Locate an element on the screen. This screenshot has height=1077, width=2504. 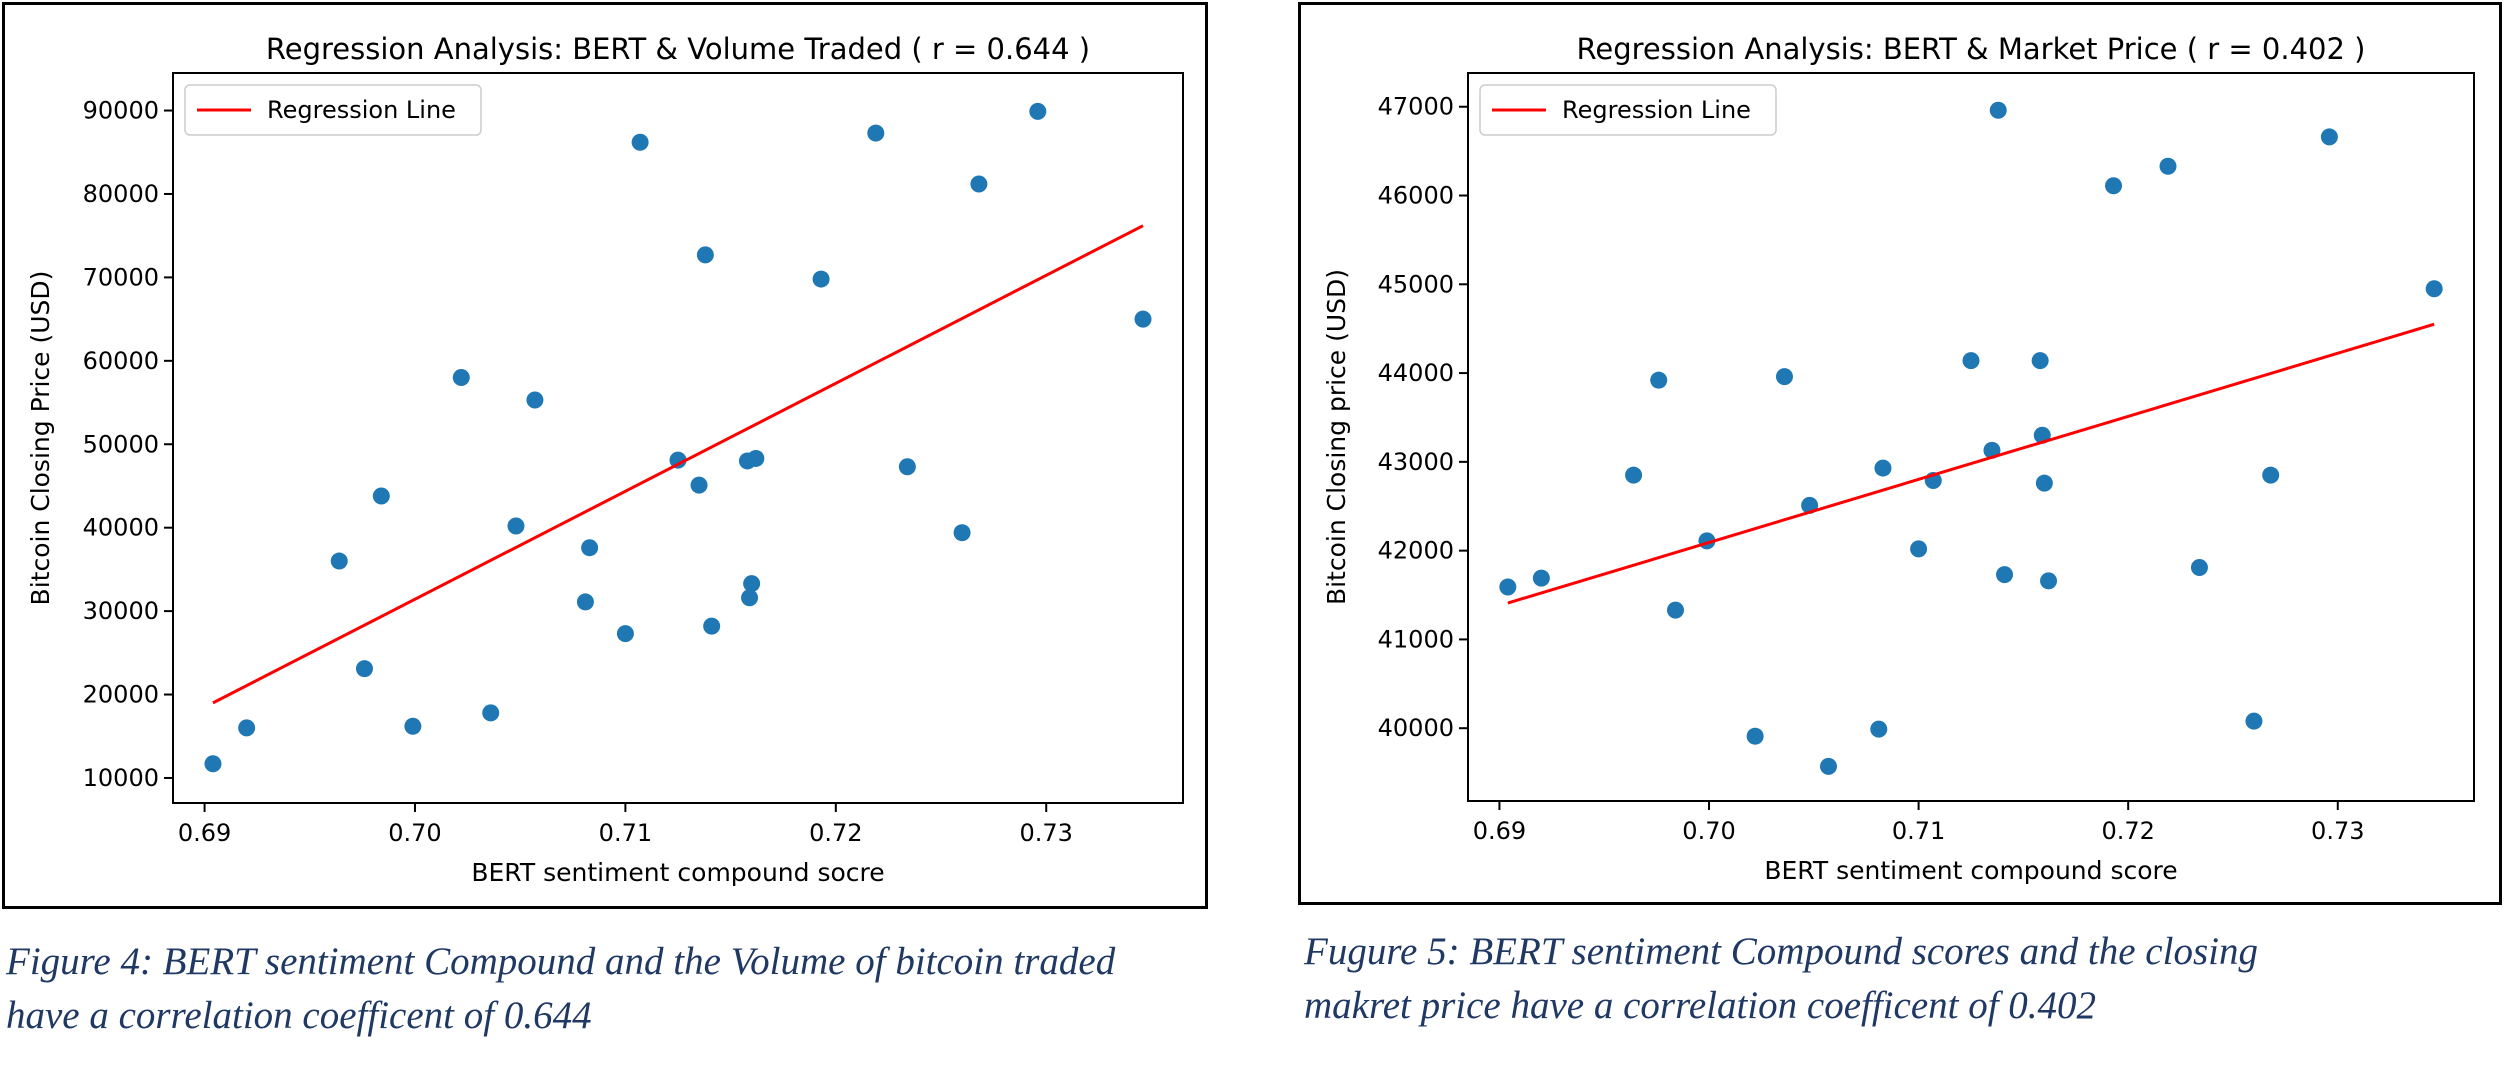
regression-line is located at coordinates (1971, 463).